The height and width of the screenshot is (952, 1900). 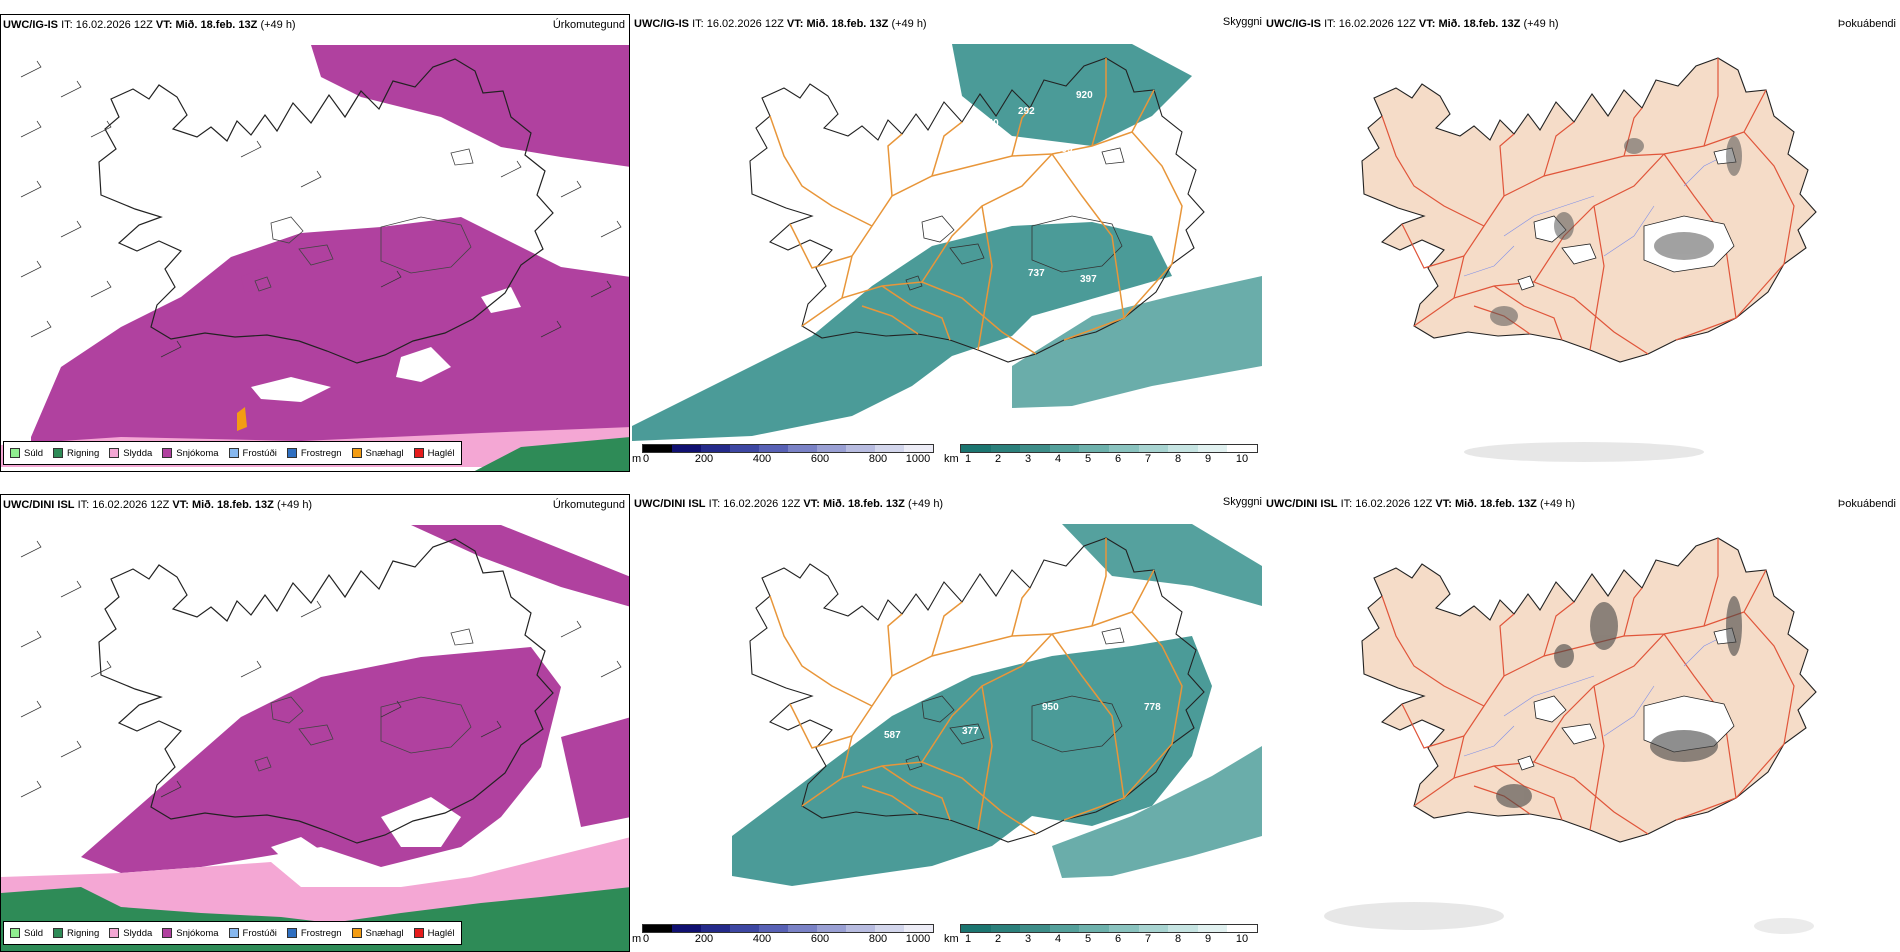 I want to click on fog-blobs, so click(x=1616, y=231).